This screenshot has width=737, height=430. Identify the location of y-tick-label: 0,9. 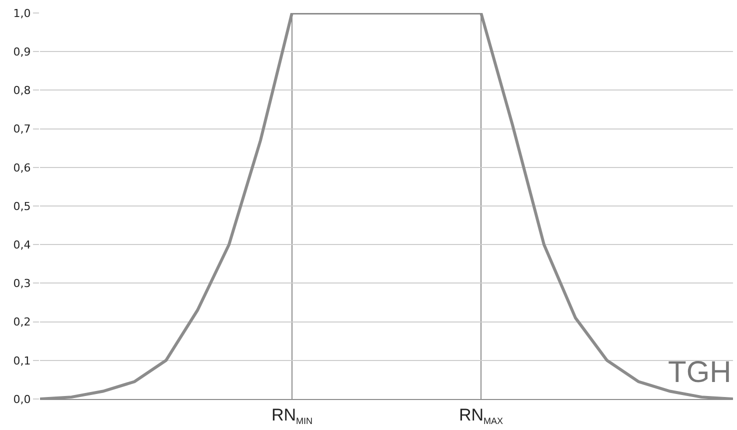
(22, 51).